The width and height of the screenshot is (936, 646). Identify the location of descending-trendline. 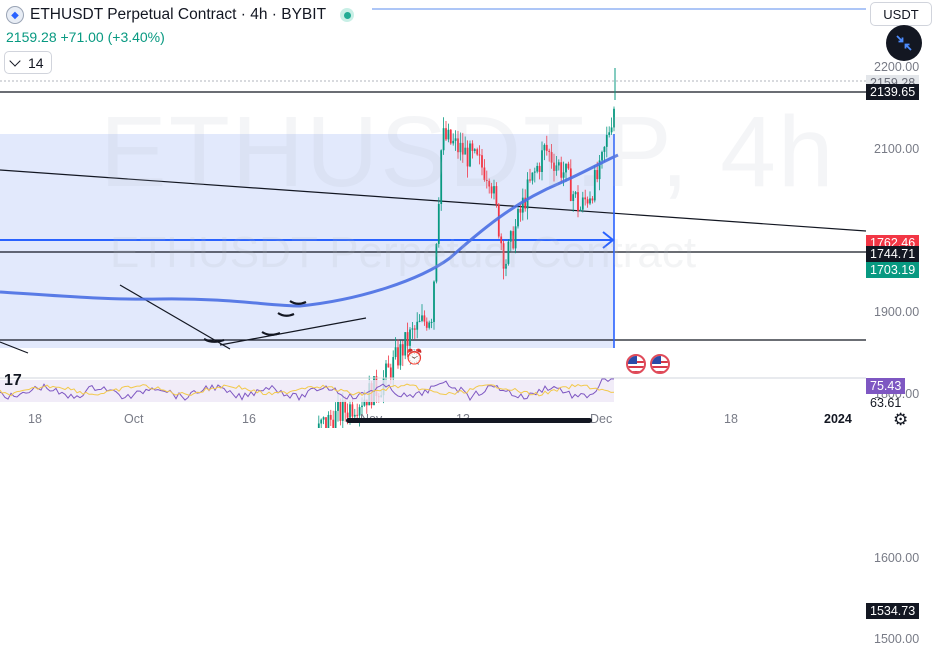
(433, 200).